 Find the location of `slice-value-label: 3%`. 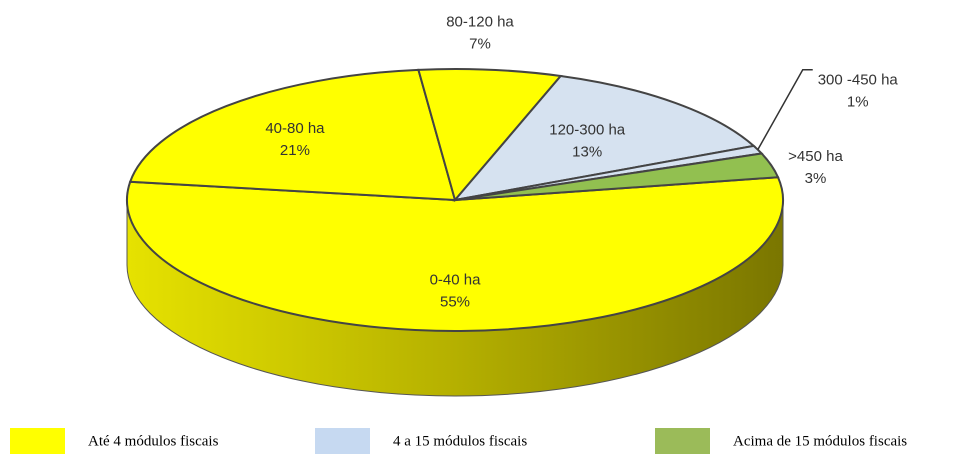

slice-value-label: 3% is located at coordinates (816, 178).